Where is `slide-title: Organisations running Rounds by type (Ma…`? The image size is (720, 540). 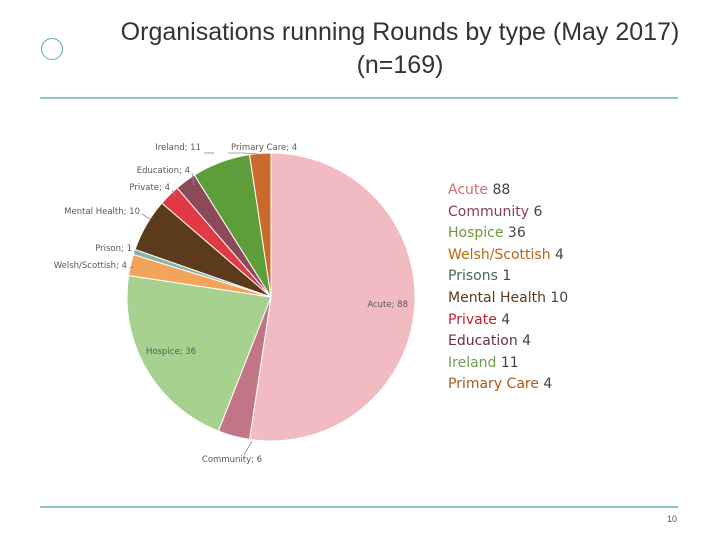 slide-title: Organisations running Rounds by type (Ma… is located at coordinates (400, 49).